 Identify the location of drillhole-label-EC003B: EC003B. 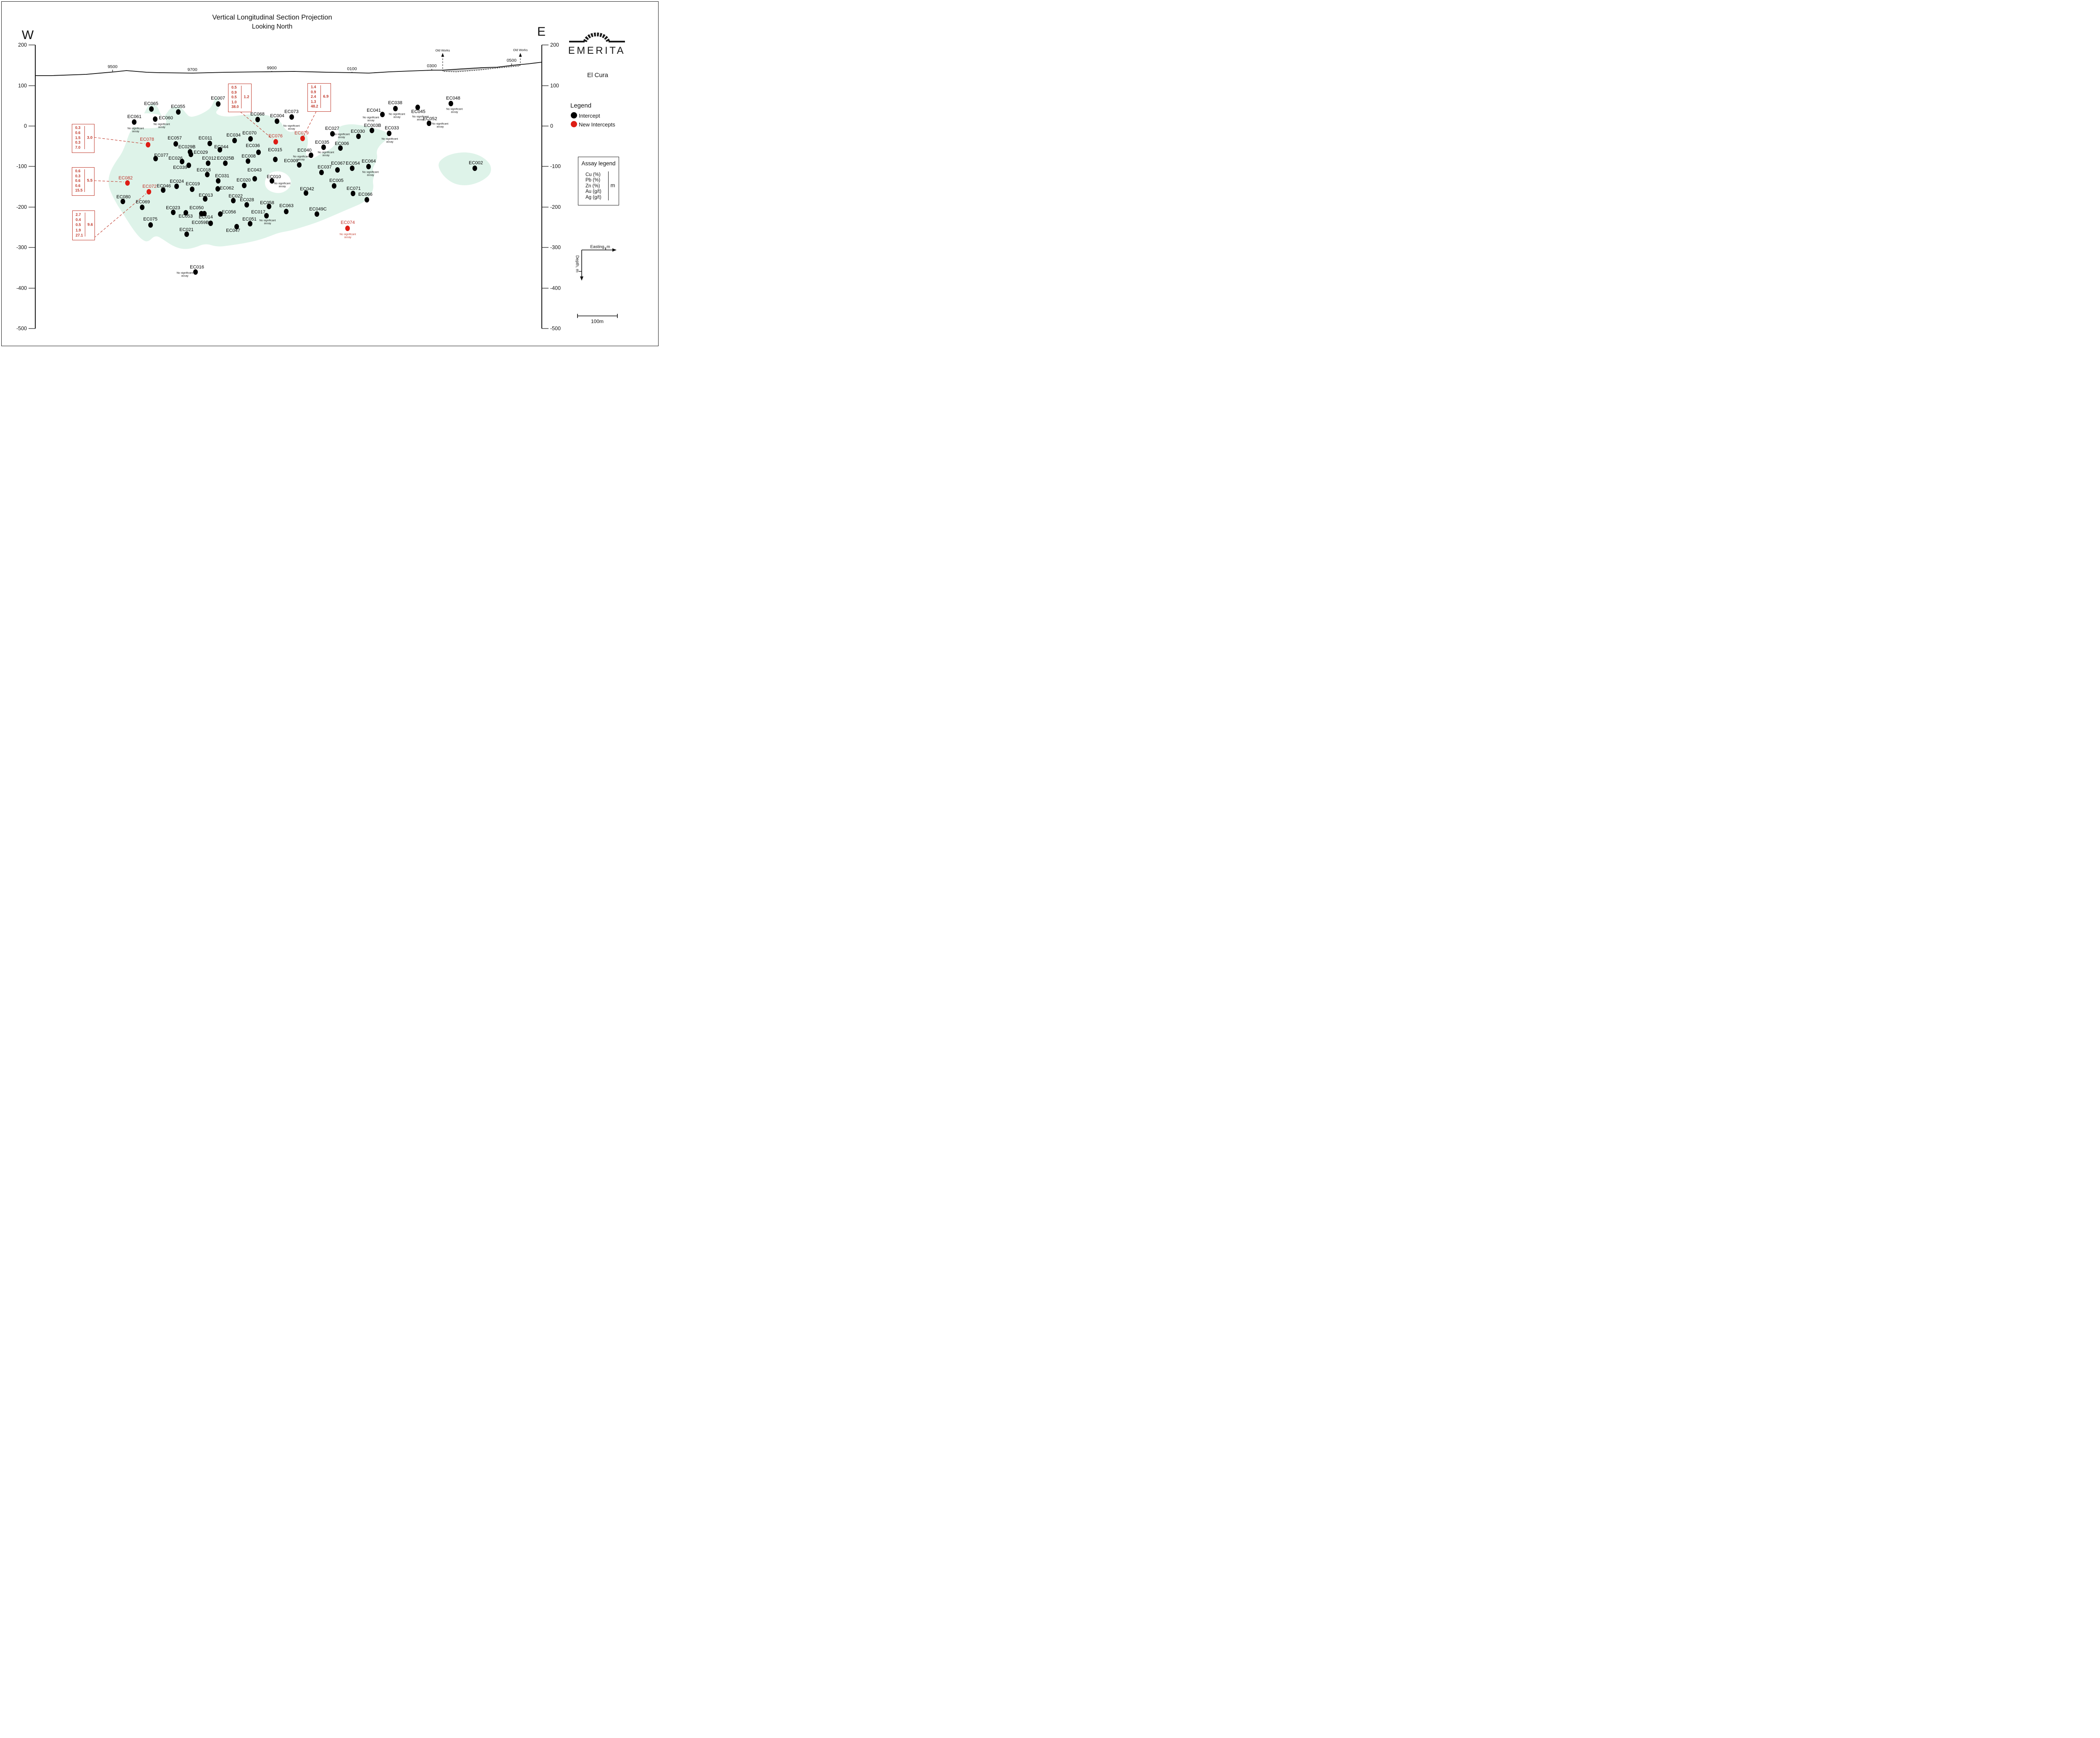
(372, 125).